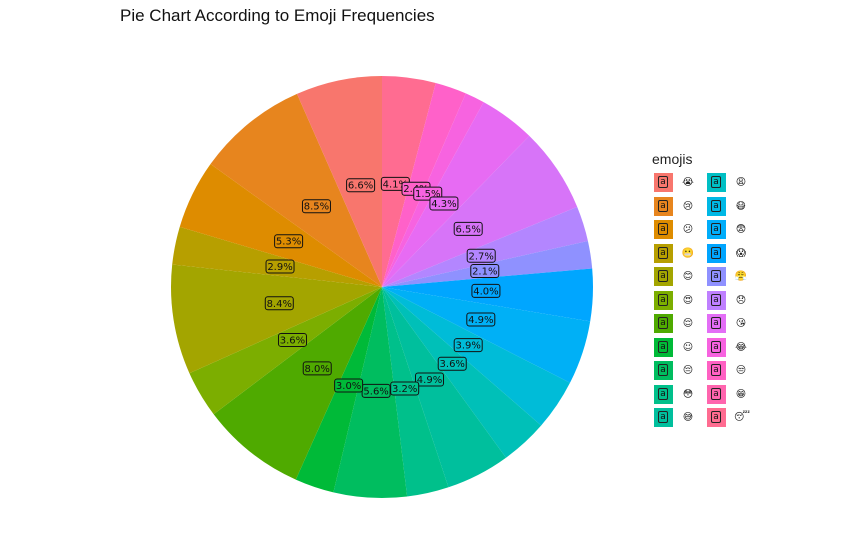 The height and width of the screenshot is (550, 865). Describe the element at coordinates (741, 394) in the screenshot. I see `grinning-face-icon: 😁` at that location.